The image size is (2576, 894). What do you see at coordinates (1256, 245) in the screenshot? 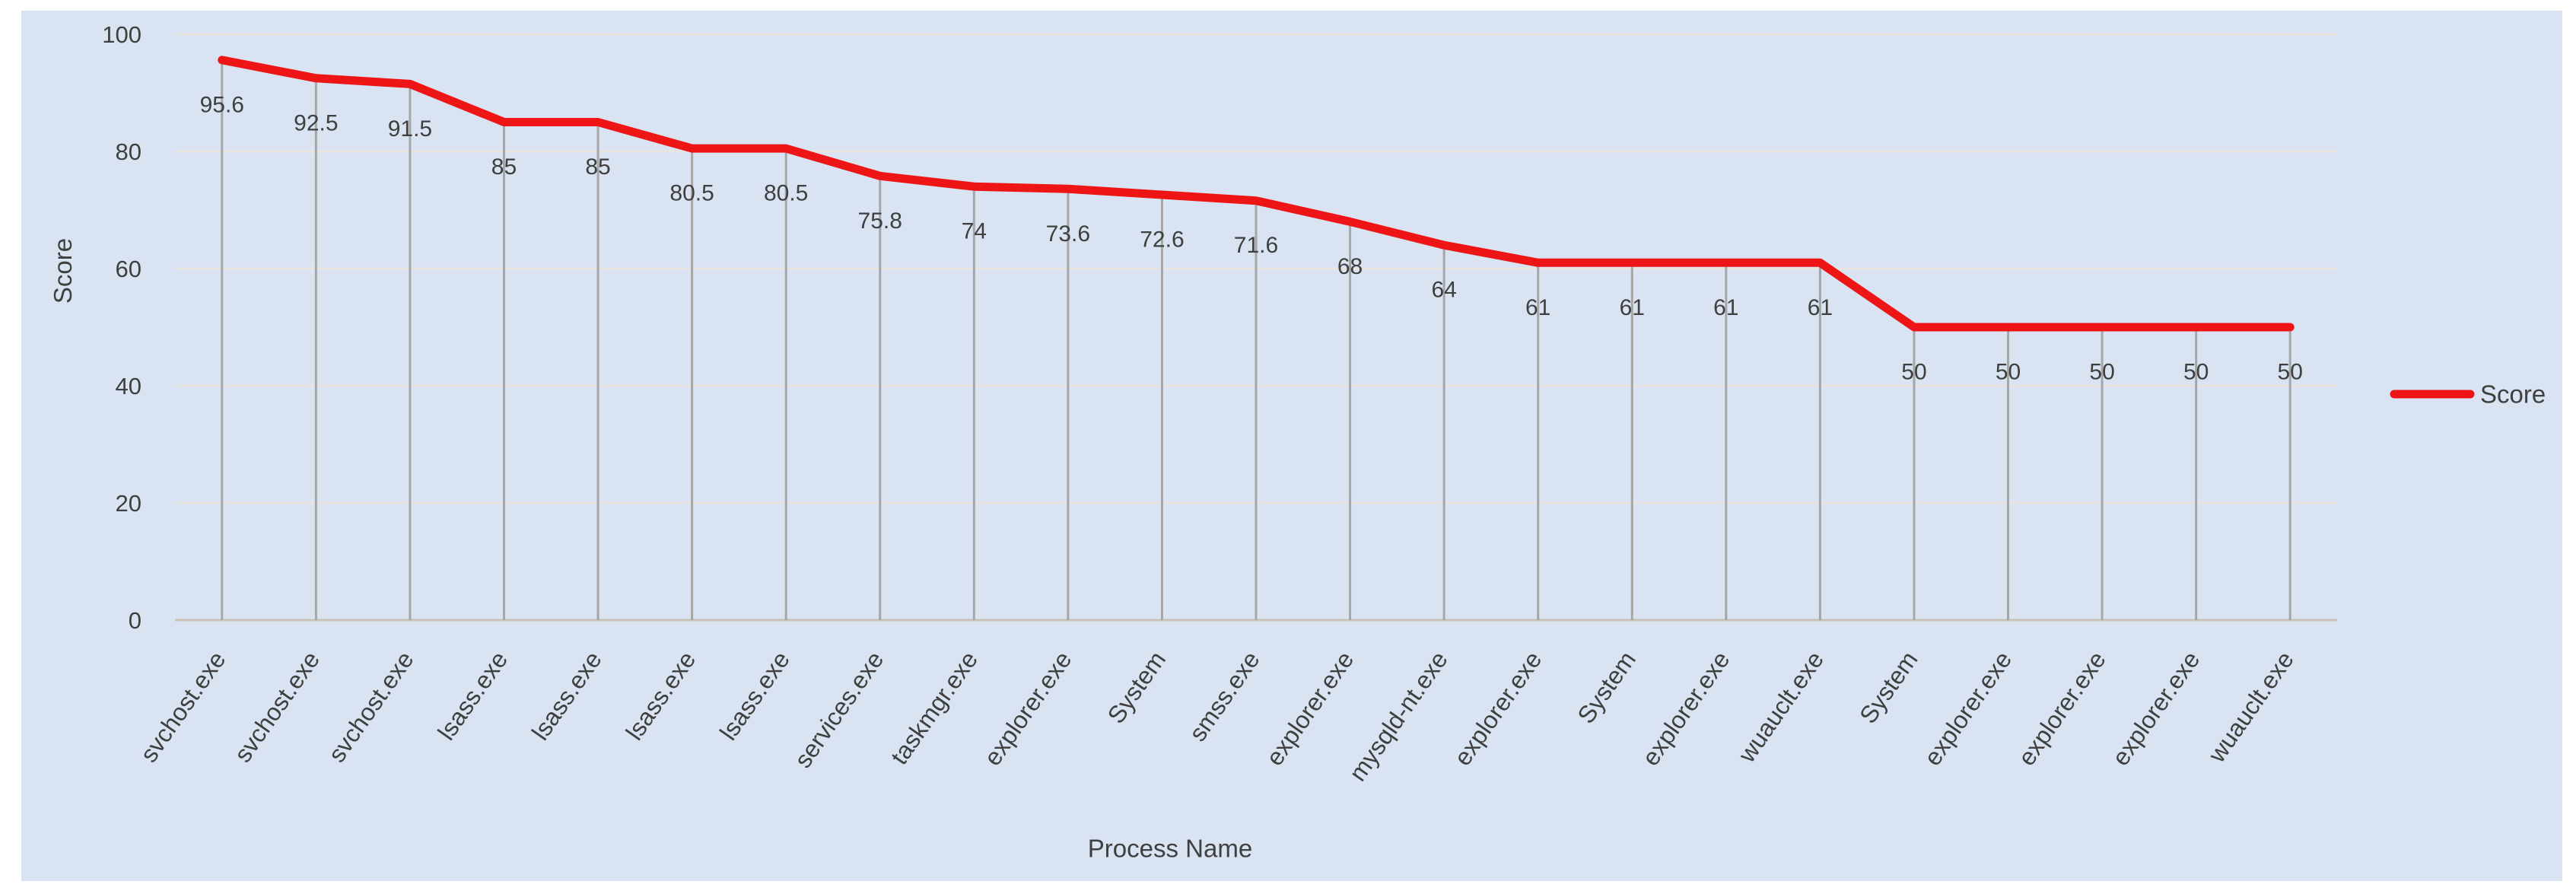
I see `data-label: 71.6` at bounding box center [1256, 245].